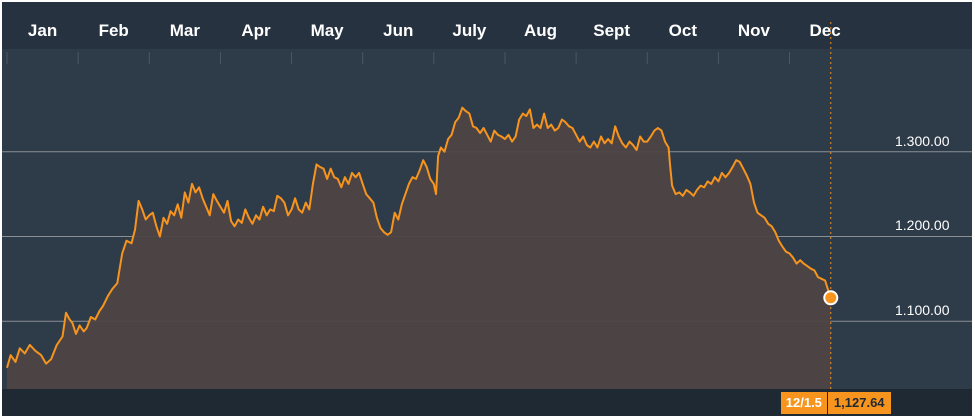 The height and width of the screenshot is (419, 975). Describe the element at coordinates (256, 30) in the screenshot. I see `month-label-apr: Apr` at that location.